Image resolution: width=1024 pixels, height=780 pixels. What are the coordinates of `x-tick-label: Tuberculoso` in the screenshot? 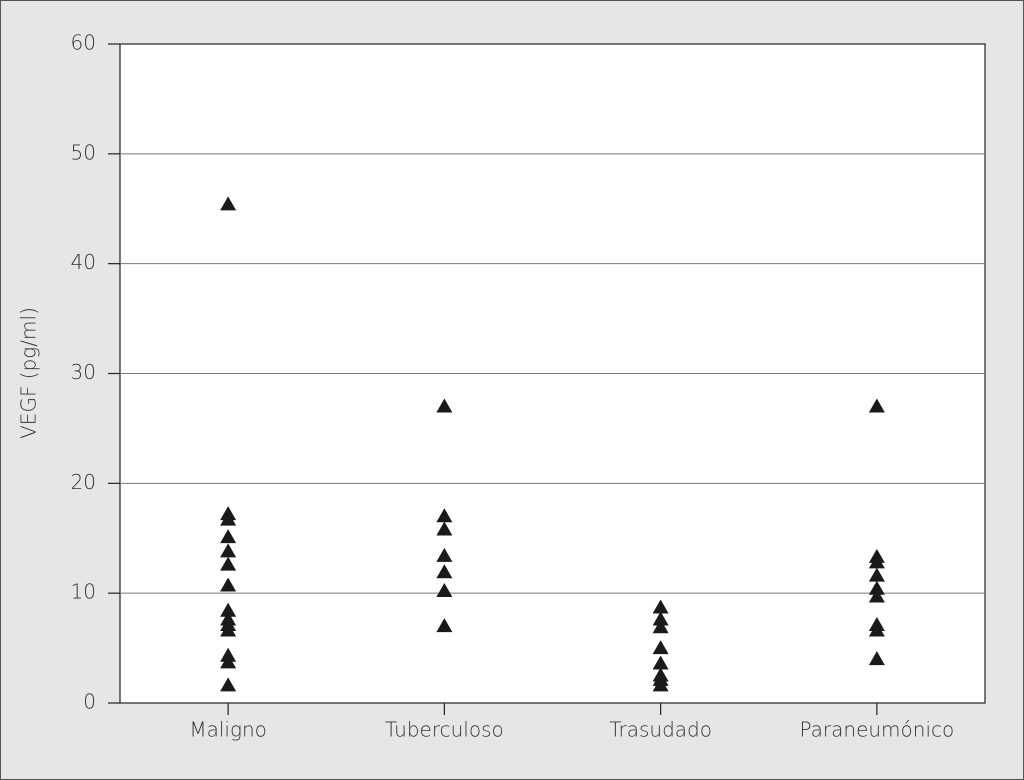 It's located at (444, 730).